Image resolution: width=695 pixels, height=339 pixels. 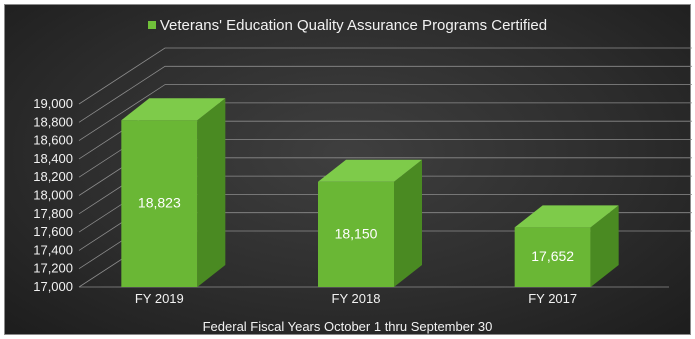 I want to click on y-tick-label: 17,200, so click(x=53, y=268).